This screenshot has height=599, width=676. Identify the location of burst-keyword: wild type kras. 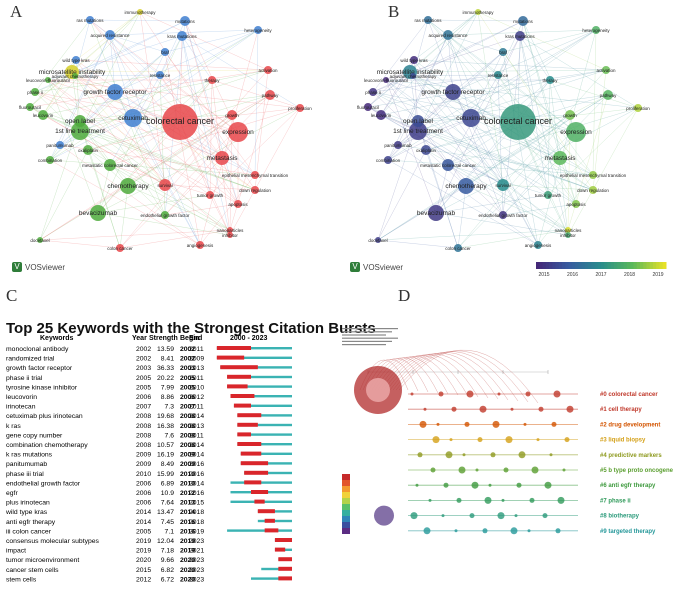
(26, 512).